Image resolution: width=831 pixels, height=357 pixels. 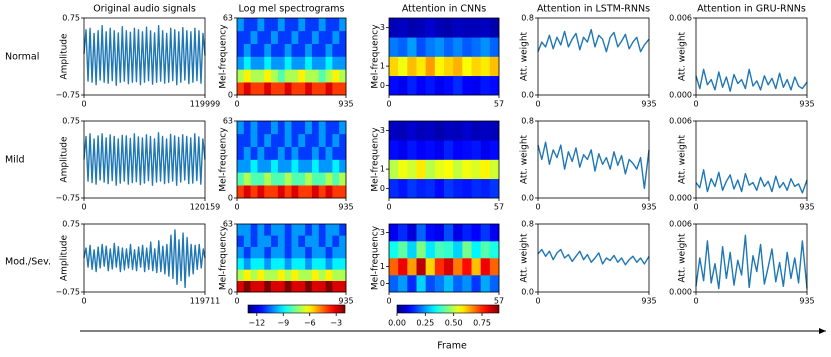 What do you see at coordinates (205, 104) in the screenshot?
I see `x-tick-label: 119999` at bounding box center [205, 104].